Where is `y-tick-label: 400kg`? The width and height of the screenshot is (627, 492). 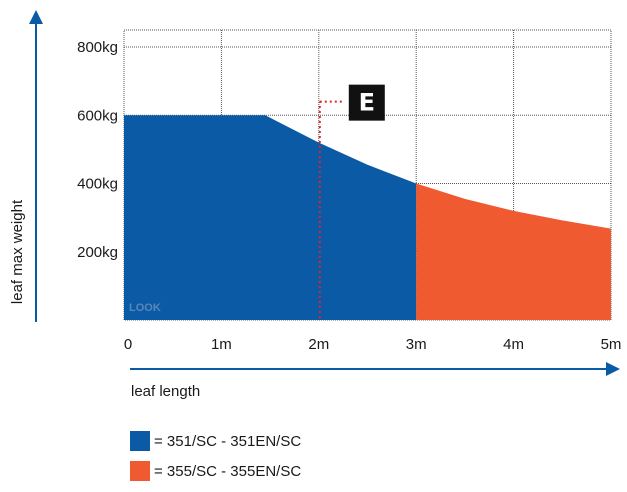 y-tick-label: 400kg is located at coordinates (97, 184).